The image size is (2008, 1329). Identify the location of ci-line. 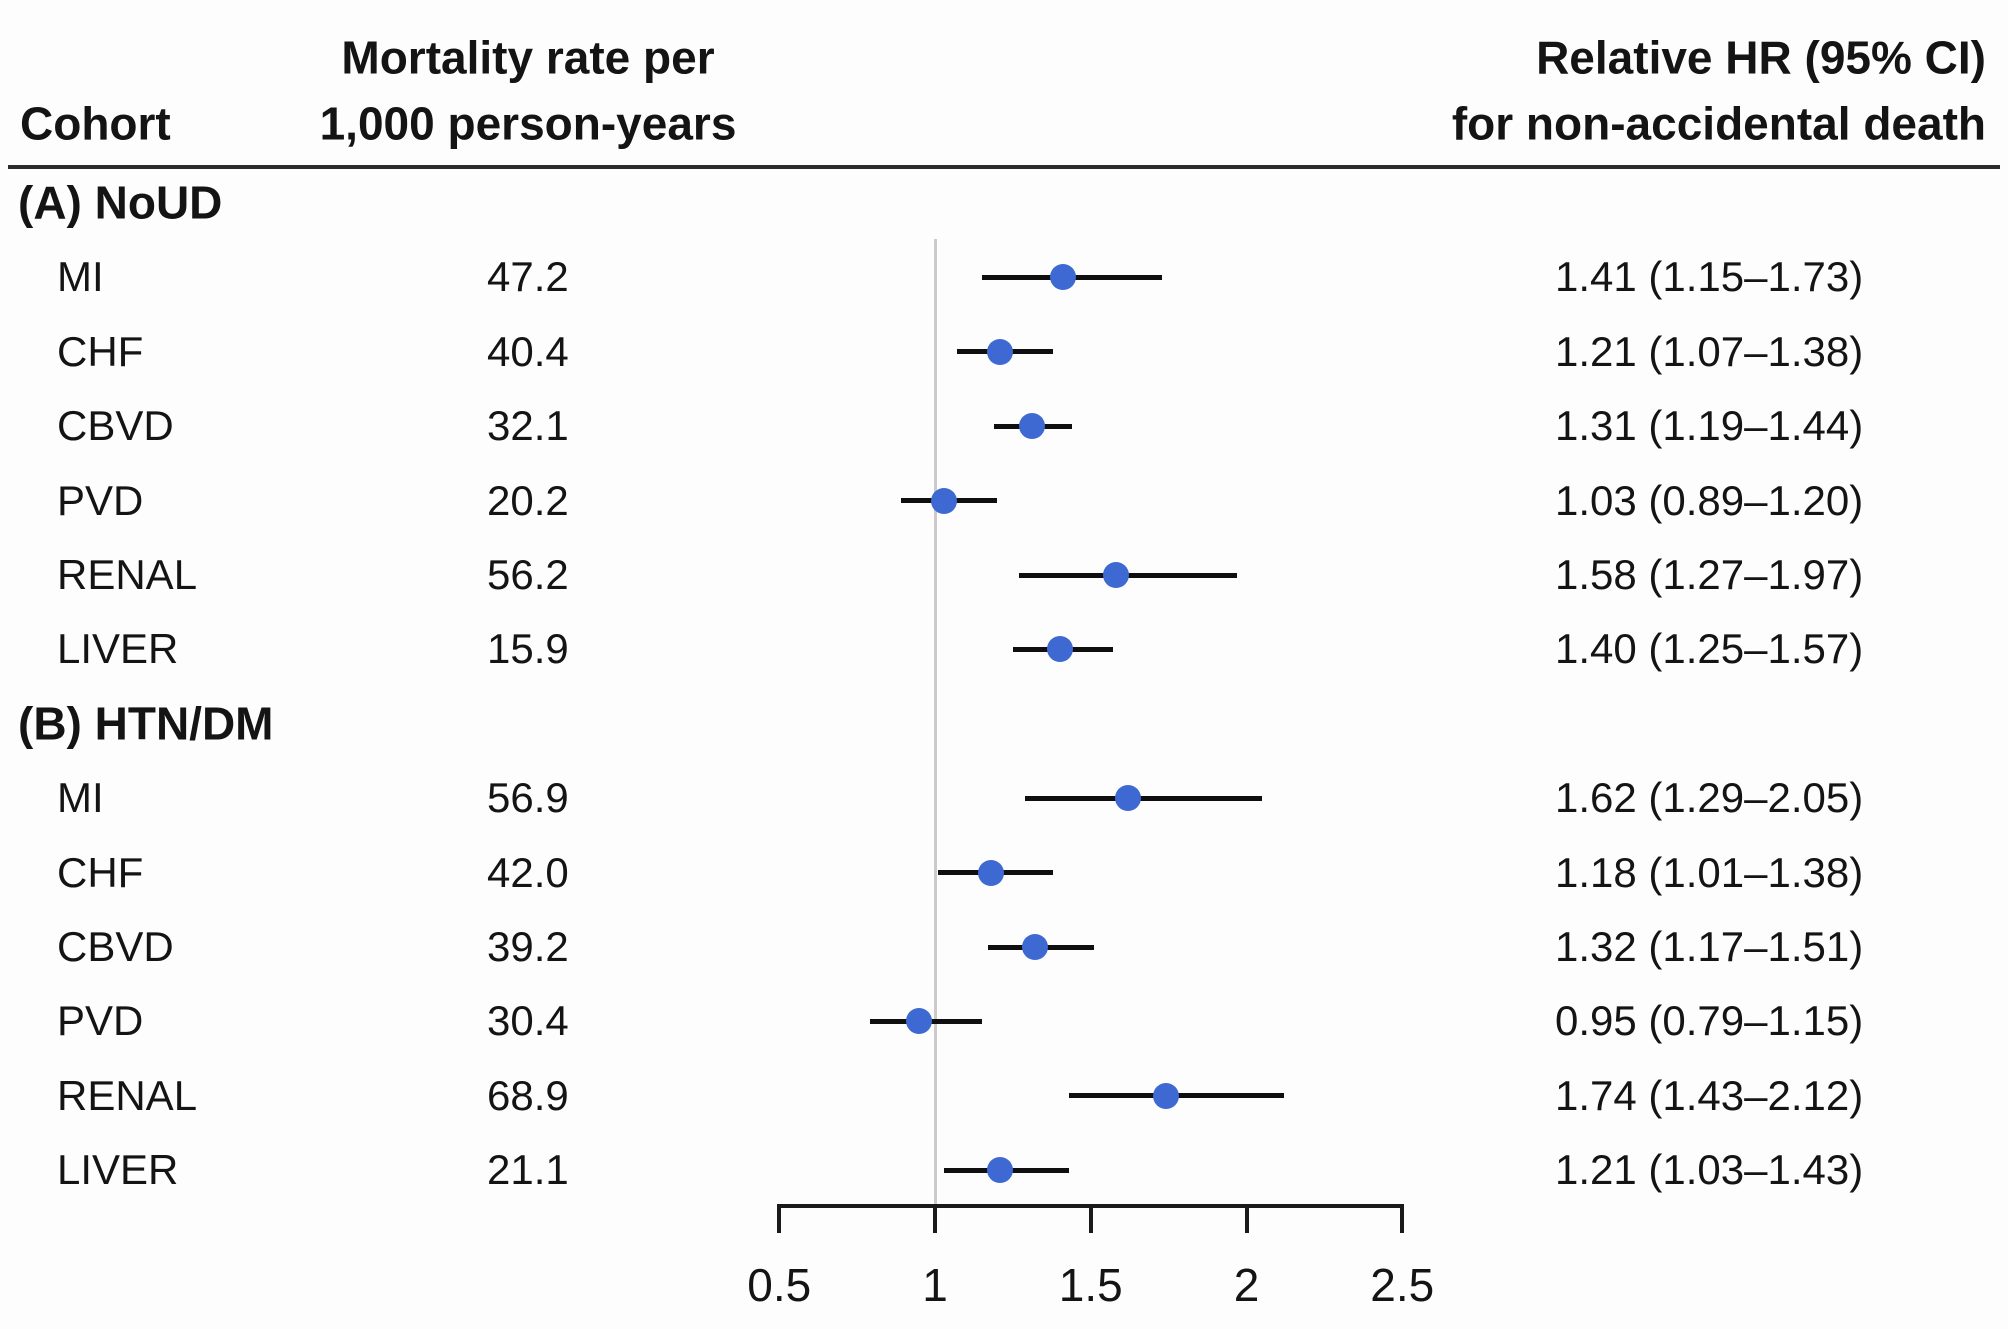
(1144, 798).